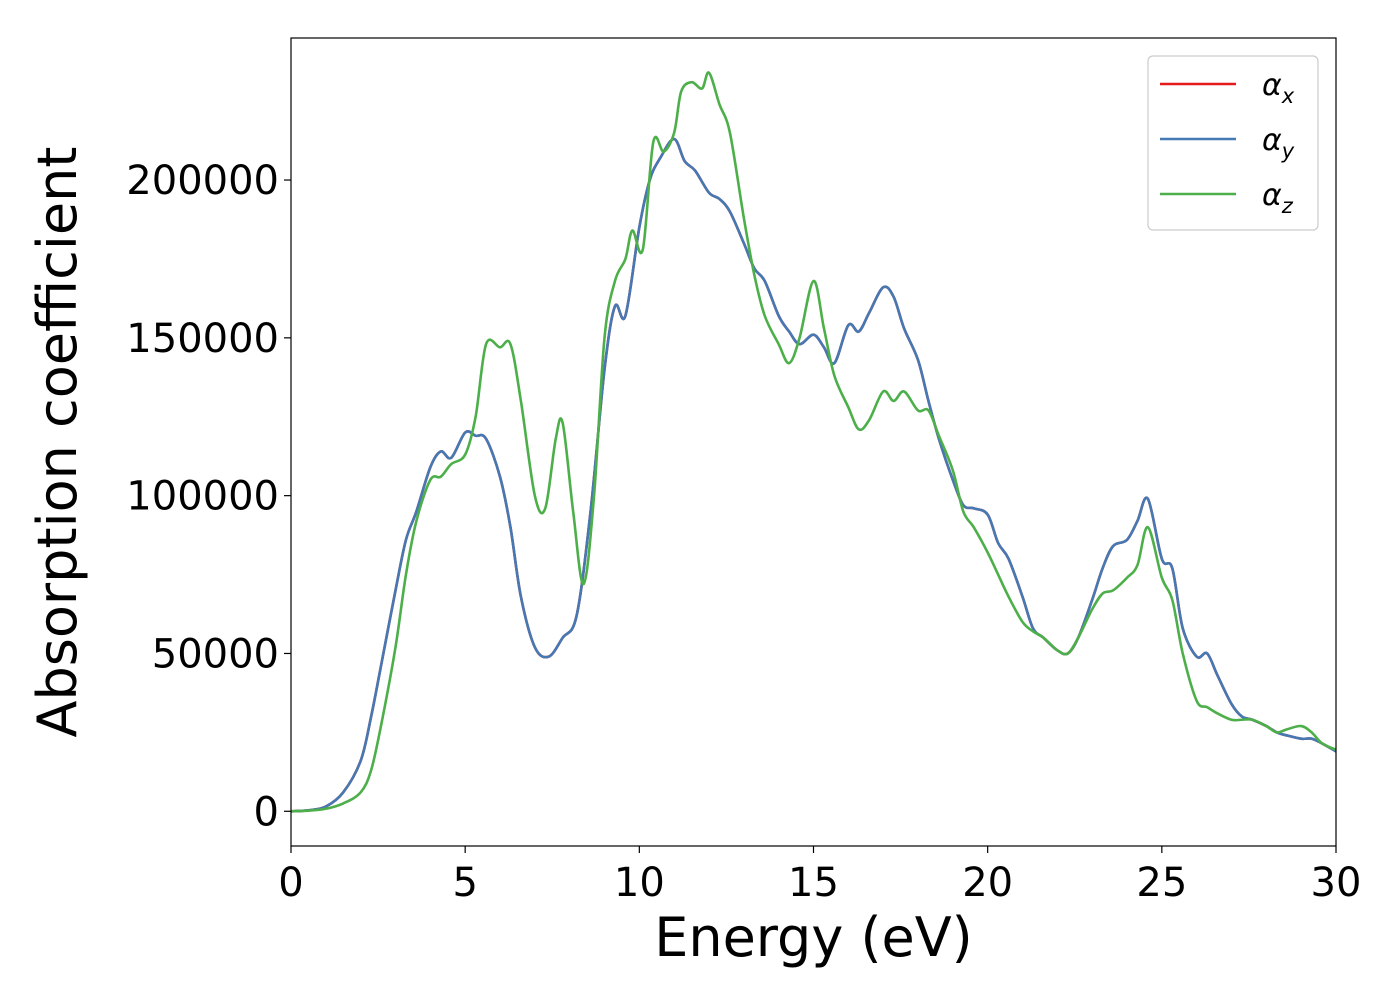 The image size is (1400, 1000). What do you see at coordinates (1336, 883) in the screenshot?
I see `x-tick-label: 30` at bounding box center [1336, 883].